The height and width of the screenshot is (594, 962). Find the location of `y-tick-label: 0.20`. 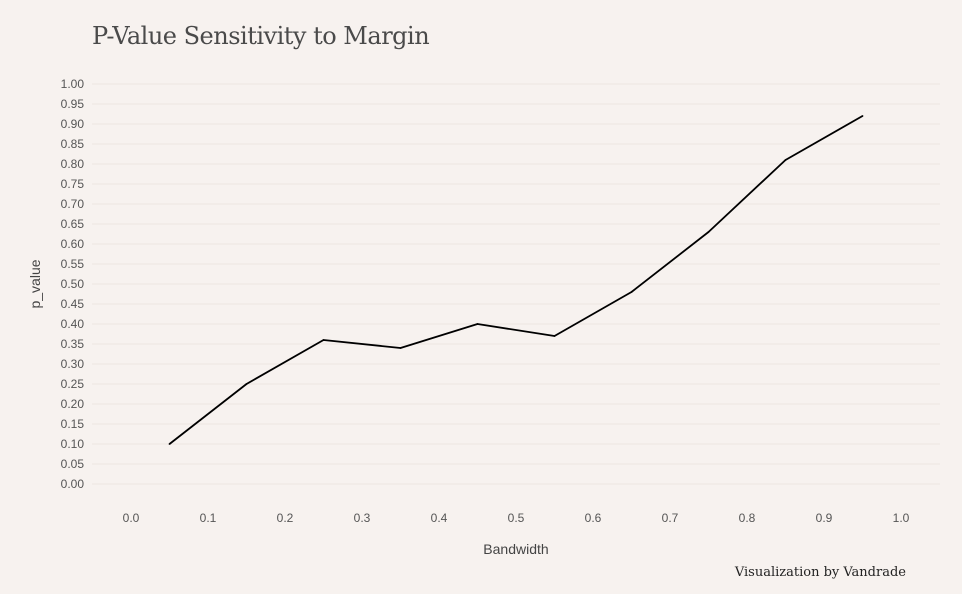

y-tick-label: 0.20 is located at coordinates (73, 404).